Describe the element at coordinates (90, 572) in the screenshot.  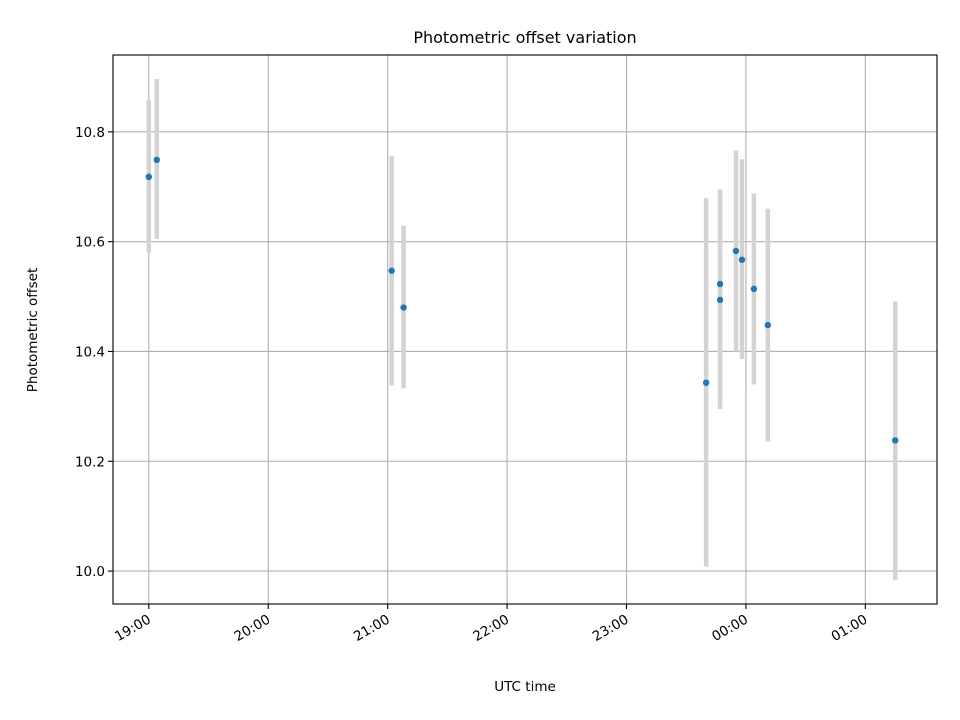
I see `y-tick-label: 10.0` at that location.